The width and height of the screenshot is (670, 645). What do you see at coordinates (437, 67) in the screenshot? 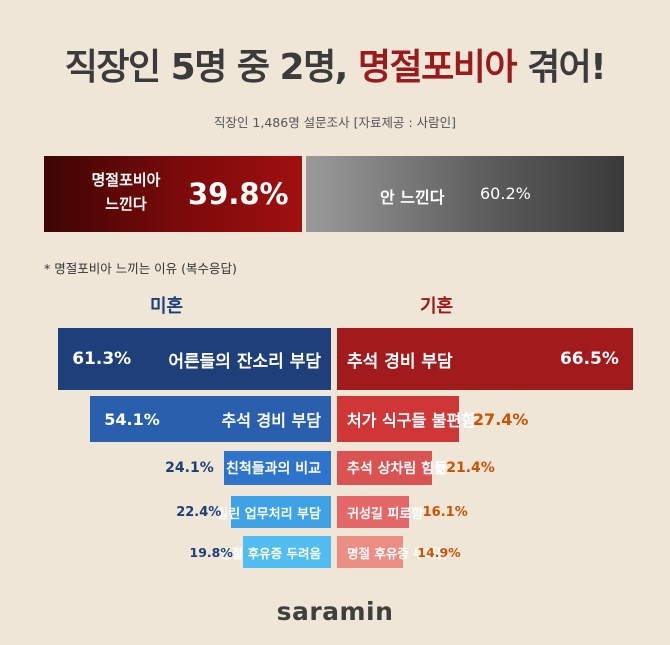
I see `title-accent: 명절포비아` at bounding box center [437, 67].